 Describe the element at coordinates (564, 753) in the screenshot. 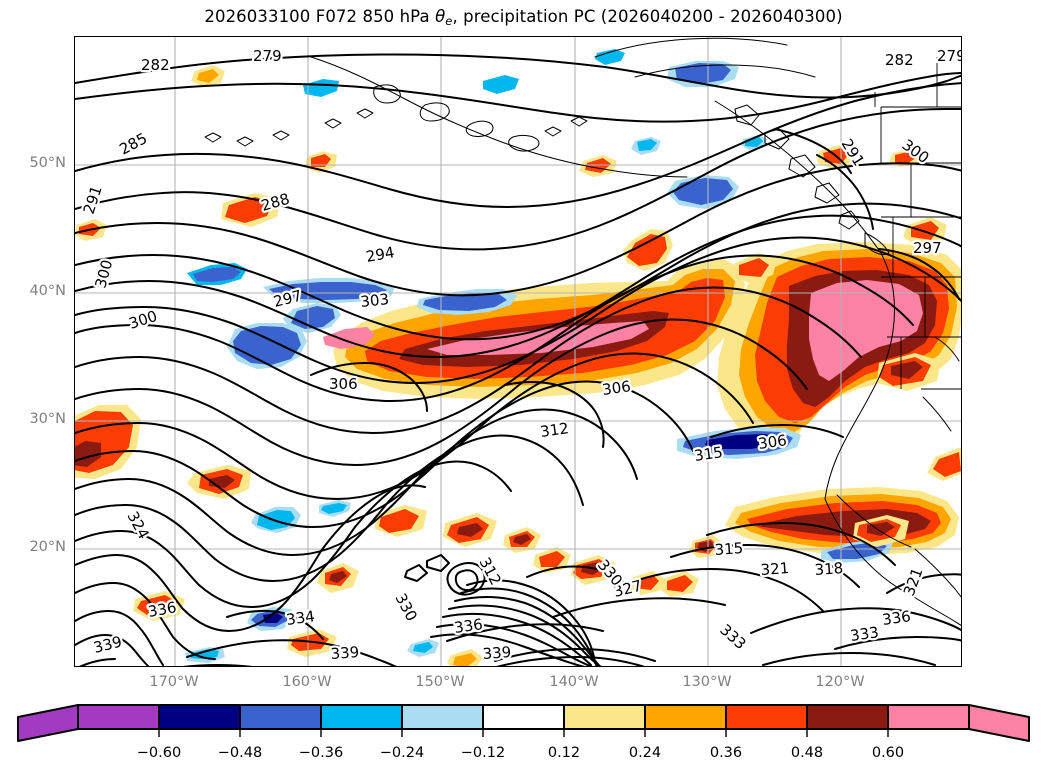

I see `colorbar-tick-label: 0.12` at that location.